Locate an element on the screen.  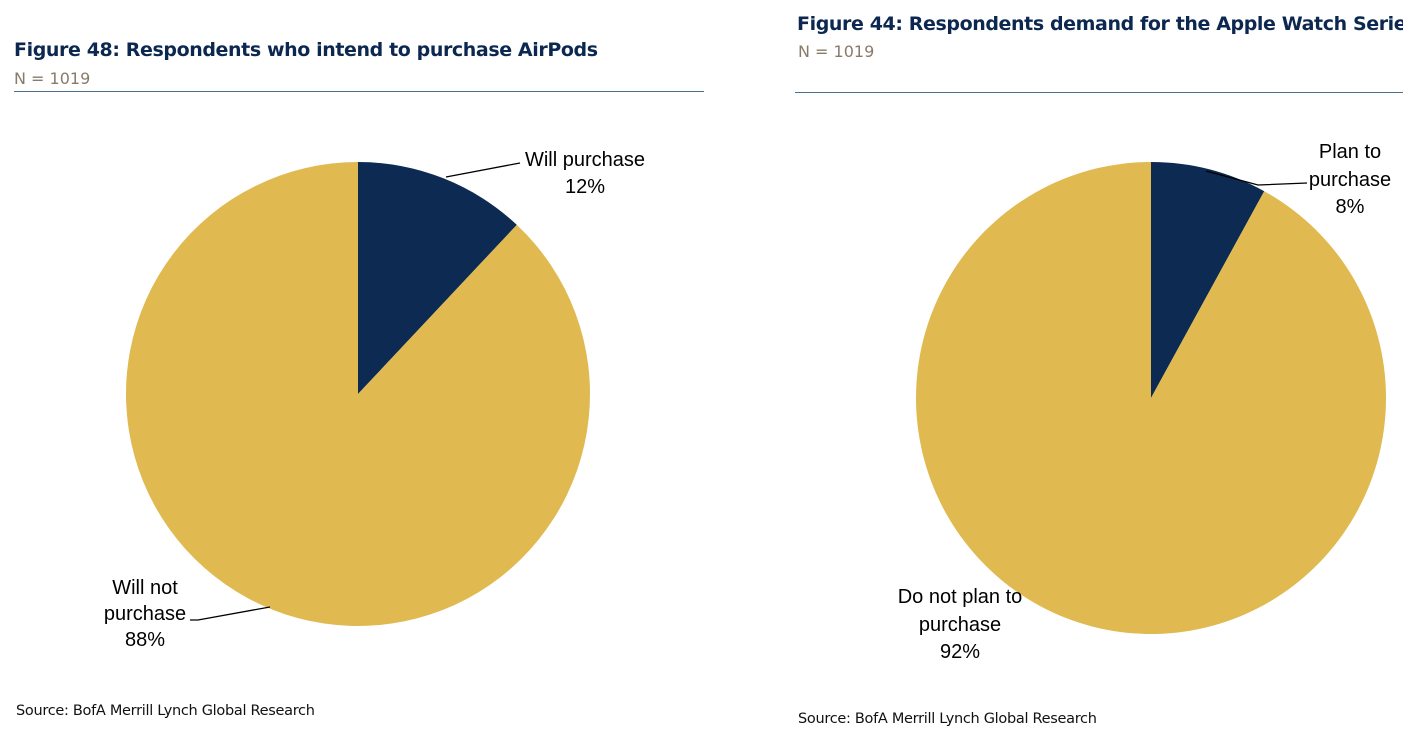
figure44-divider is located at coordinates (1099, 92).